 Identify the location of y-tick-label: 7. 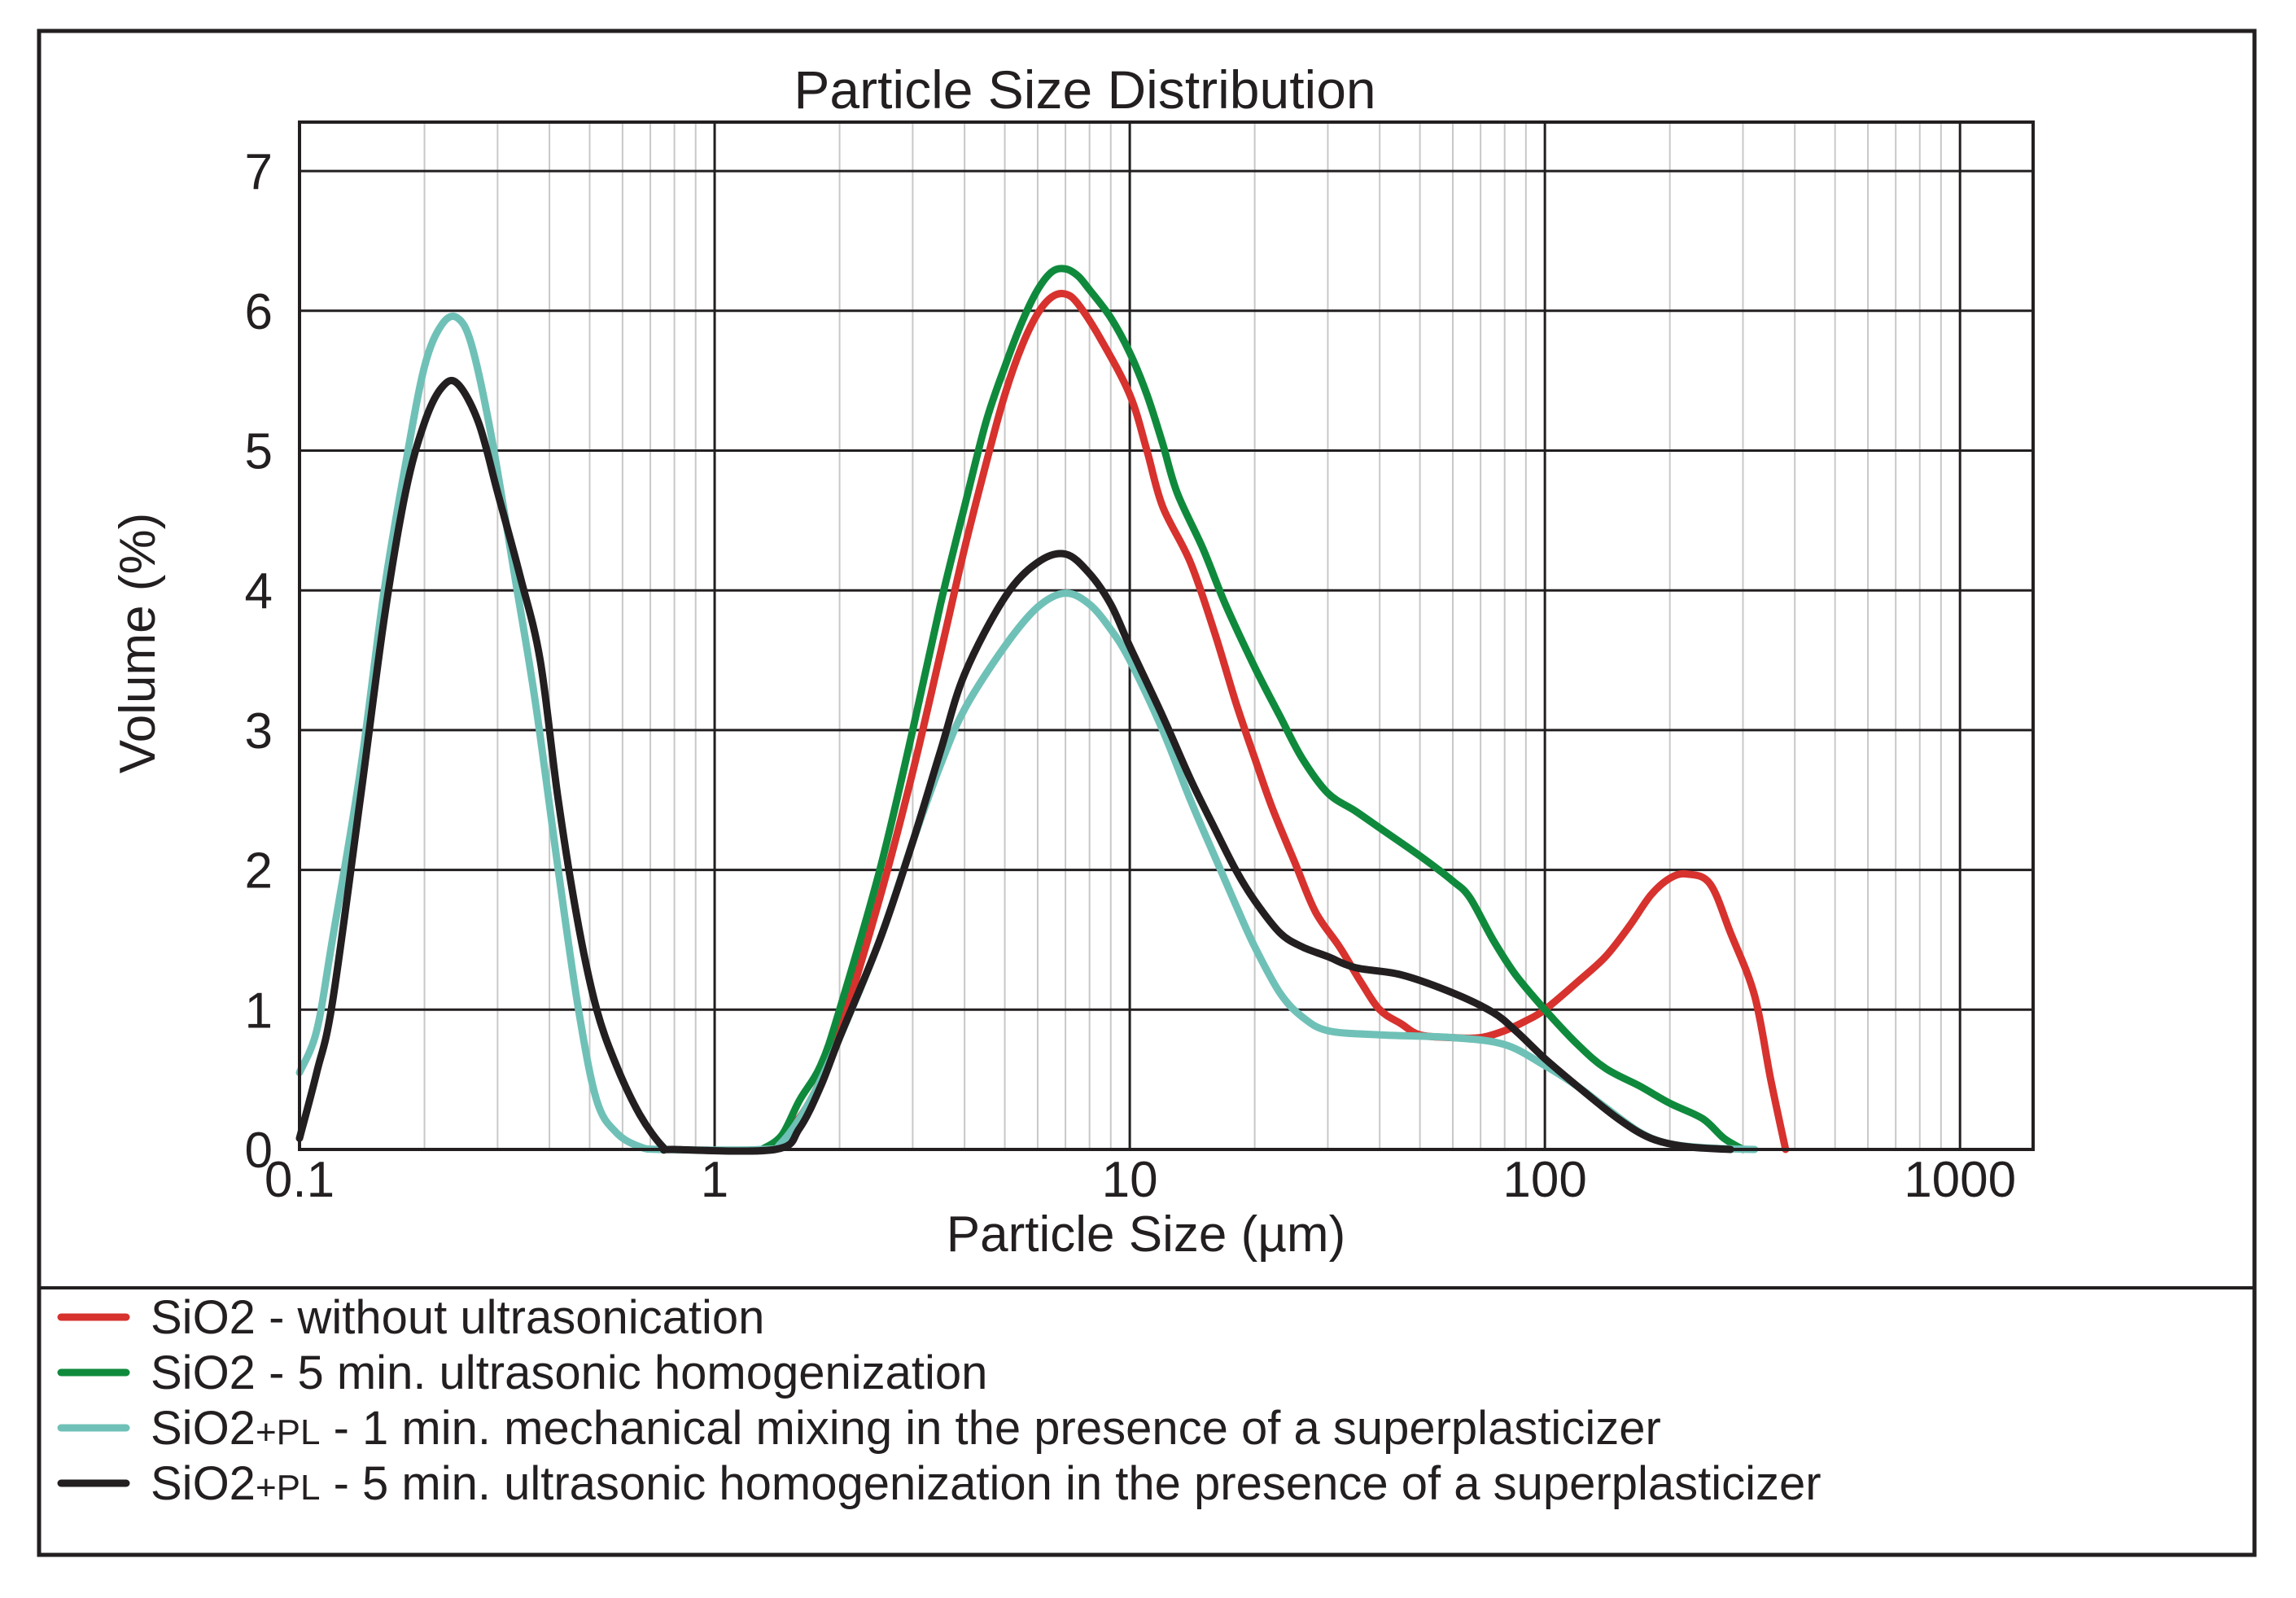
(259, 172).